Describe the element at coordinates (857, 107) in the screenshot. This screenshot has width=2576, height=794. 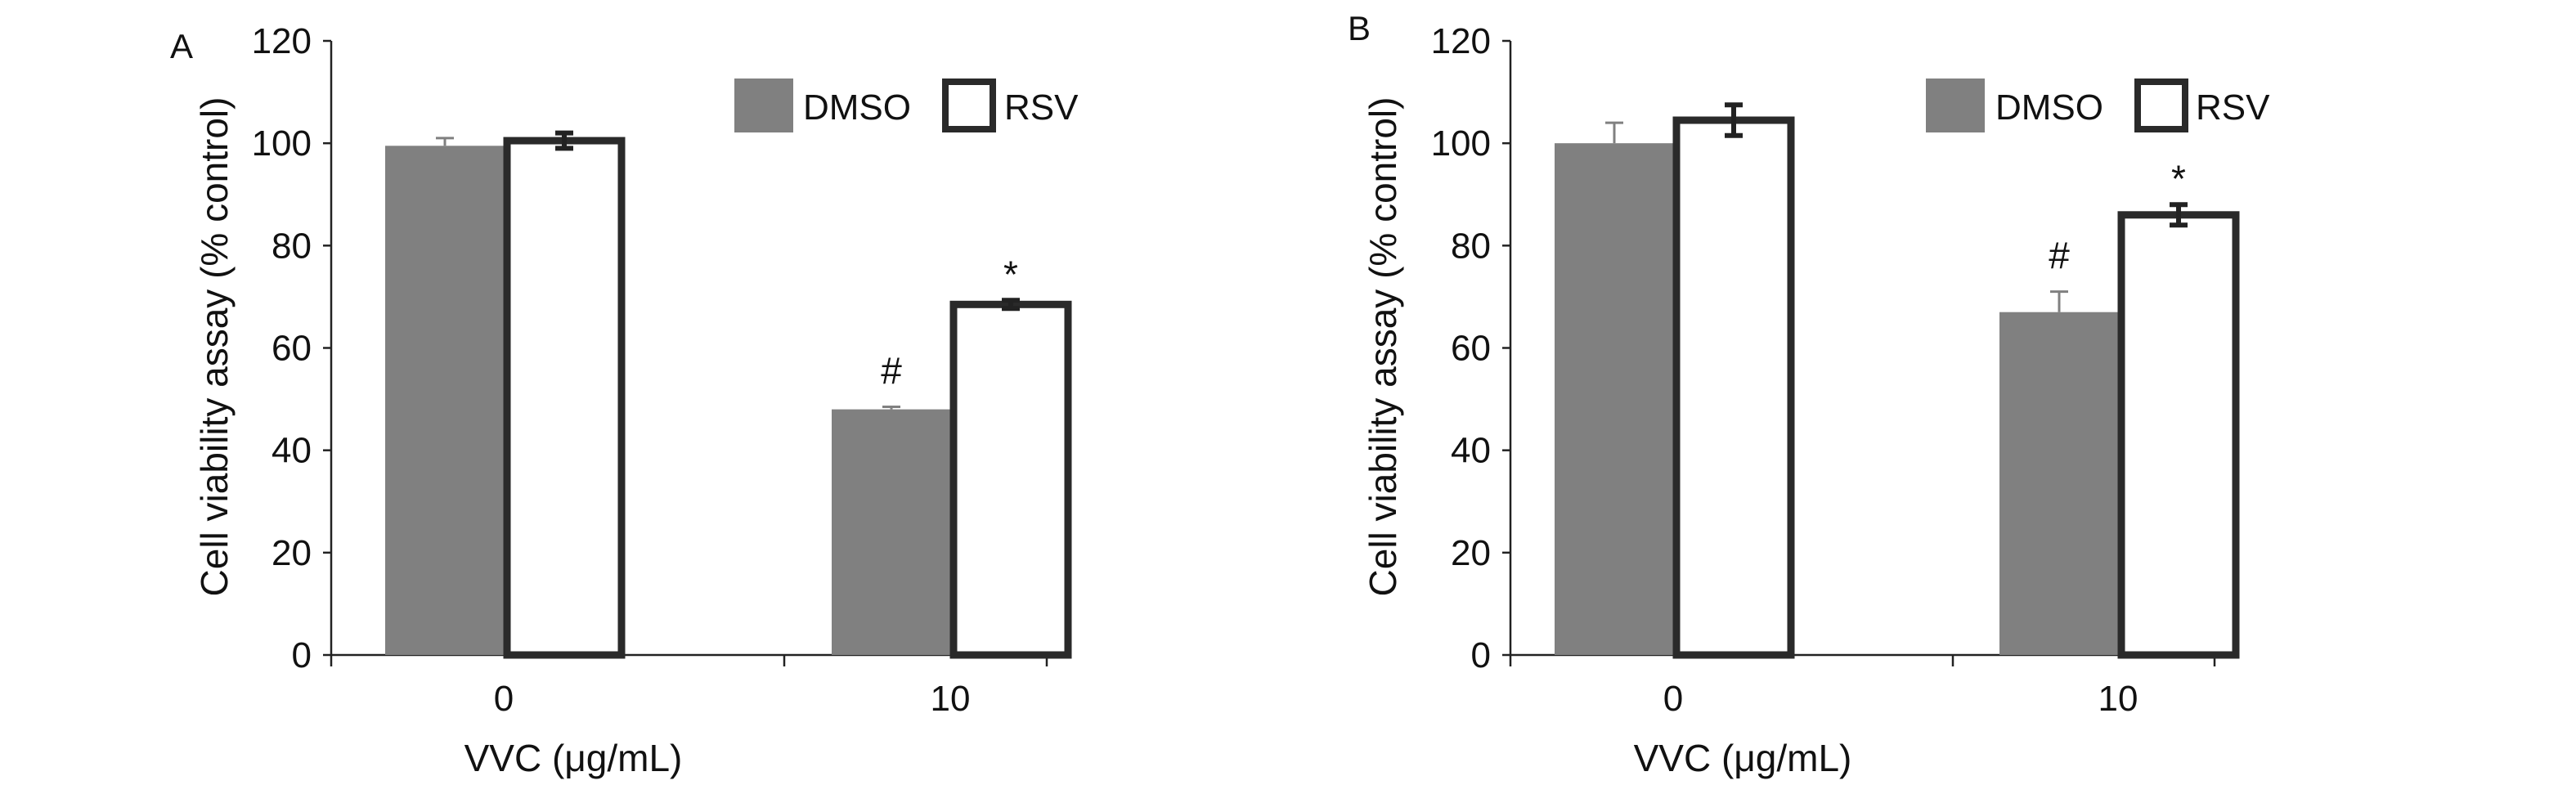
I see `chart-a-legend-dmso-label: DMSO` at that location.